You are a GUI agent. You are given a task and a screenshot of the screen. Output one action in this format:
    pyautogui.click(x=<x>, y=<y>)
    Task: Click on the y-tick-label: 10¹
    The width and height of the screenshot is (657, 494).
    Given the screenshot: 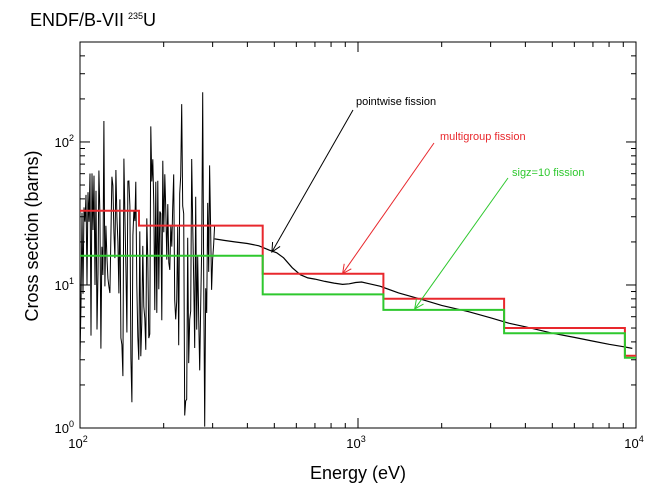 What is the action you would take?
    pyautogui.click(x=64, y=284)
    